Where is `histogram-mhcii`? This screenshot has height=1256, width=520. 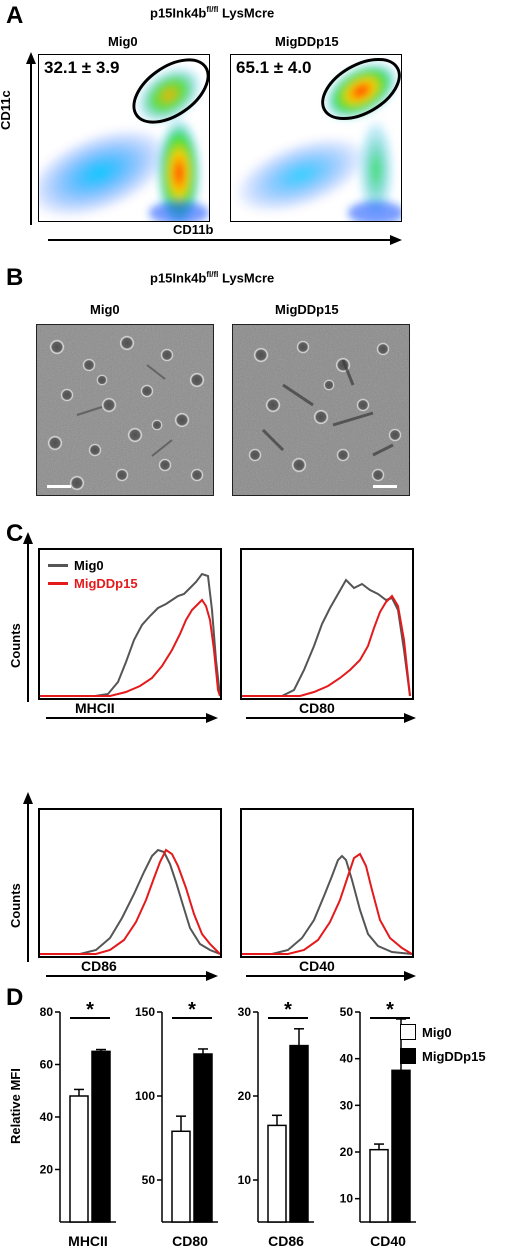 histogram-mhcii is located at coordinates (130, 624).